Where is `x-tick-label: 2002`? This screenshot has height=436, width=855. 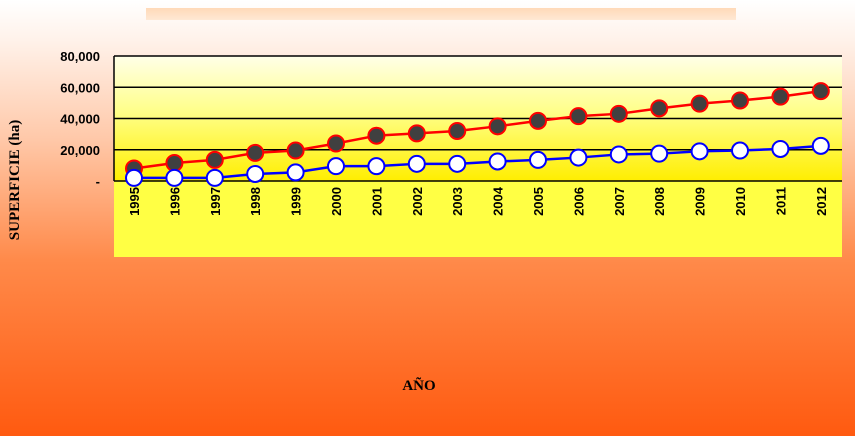
x-tick-label: 2002 is located at coordinates (417, 201).